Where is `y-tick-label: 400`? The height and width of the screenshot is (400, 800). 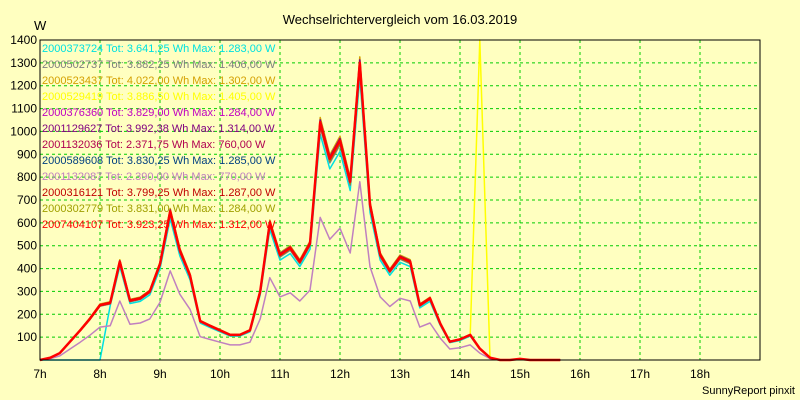 y-tick-label: 400 is located at coordinates (27, 269).